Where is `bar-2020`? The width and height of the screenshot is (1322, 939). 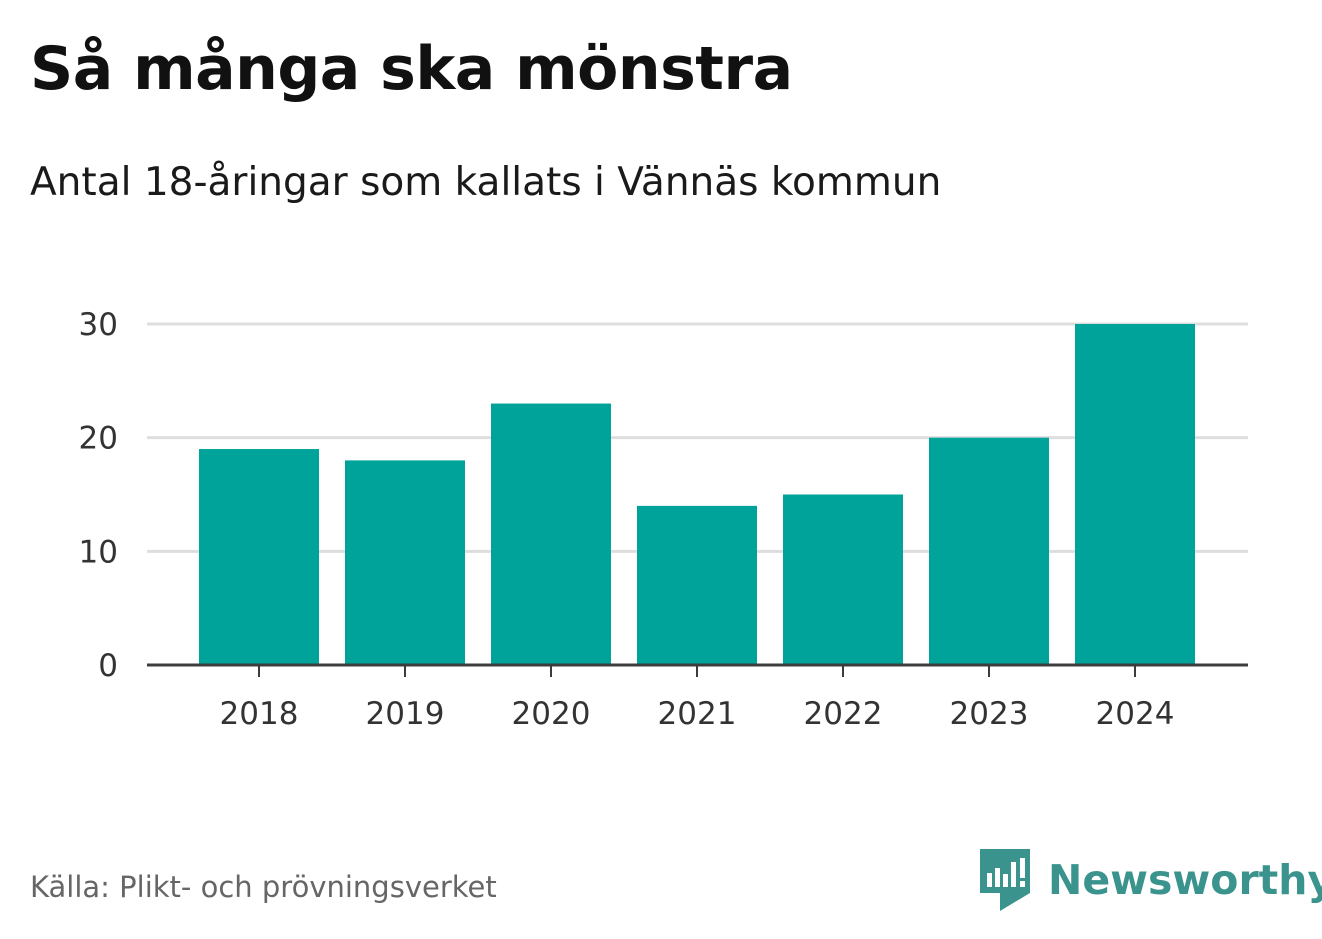
bar-2020 is located at coordinates (551, 534).